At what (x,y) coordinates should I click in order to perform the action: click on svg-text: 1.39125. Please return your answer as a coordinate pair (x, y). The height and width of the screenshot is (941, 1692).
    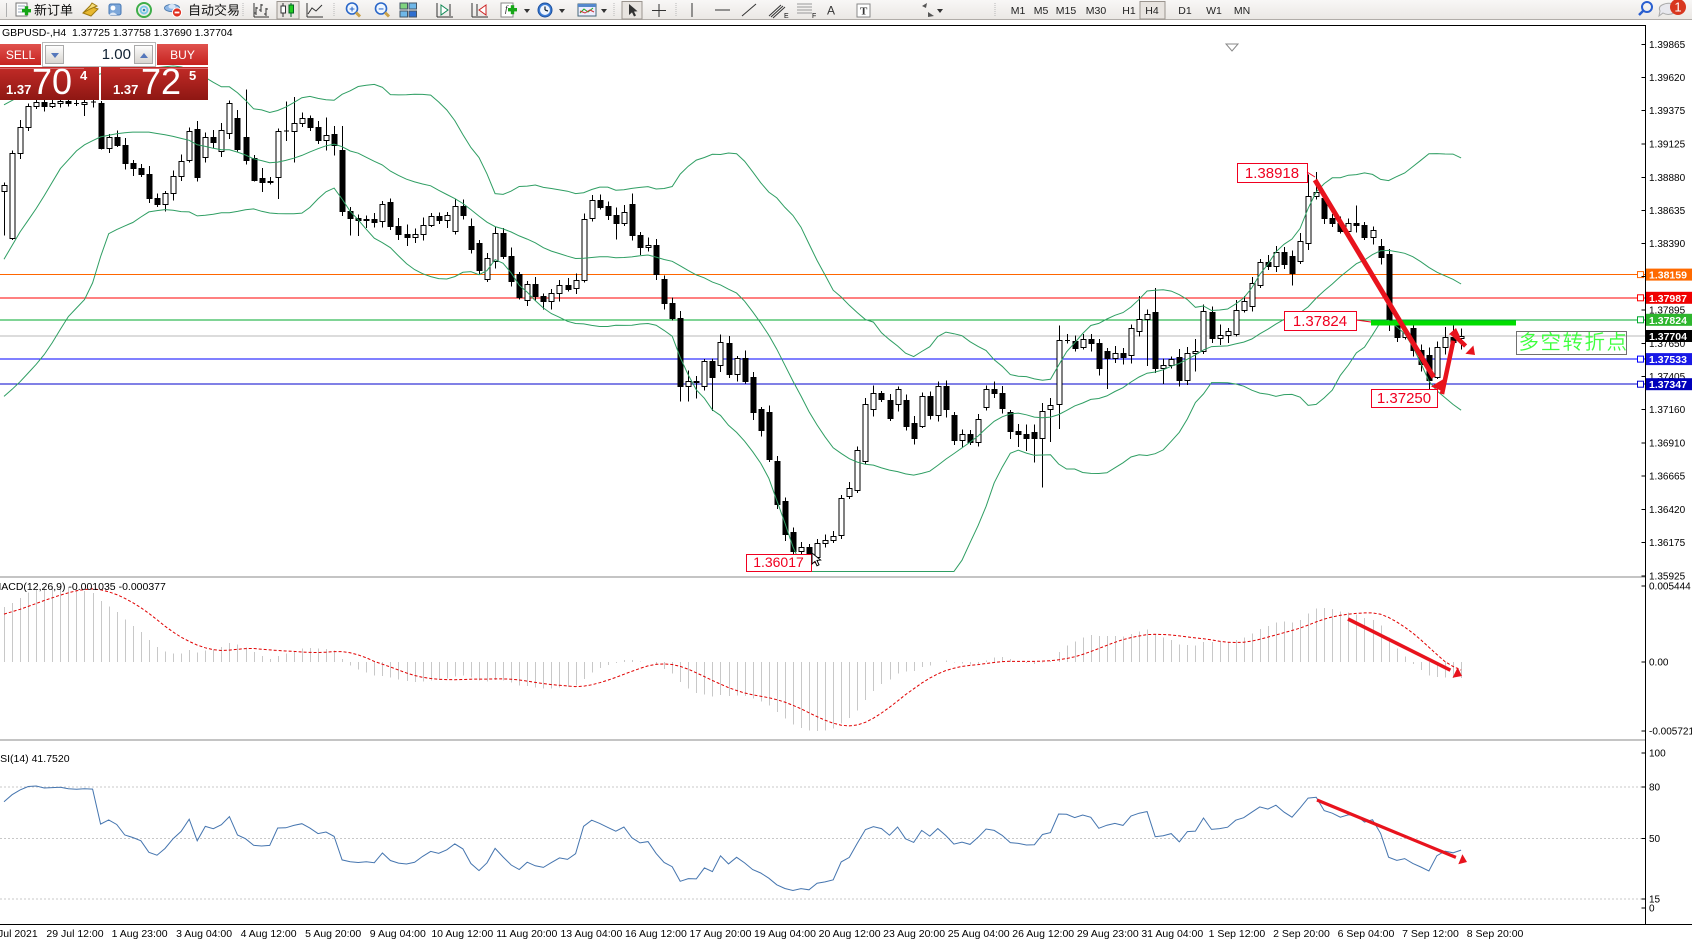
    Looking at the image, I should click on (1667, 145).